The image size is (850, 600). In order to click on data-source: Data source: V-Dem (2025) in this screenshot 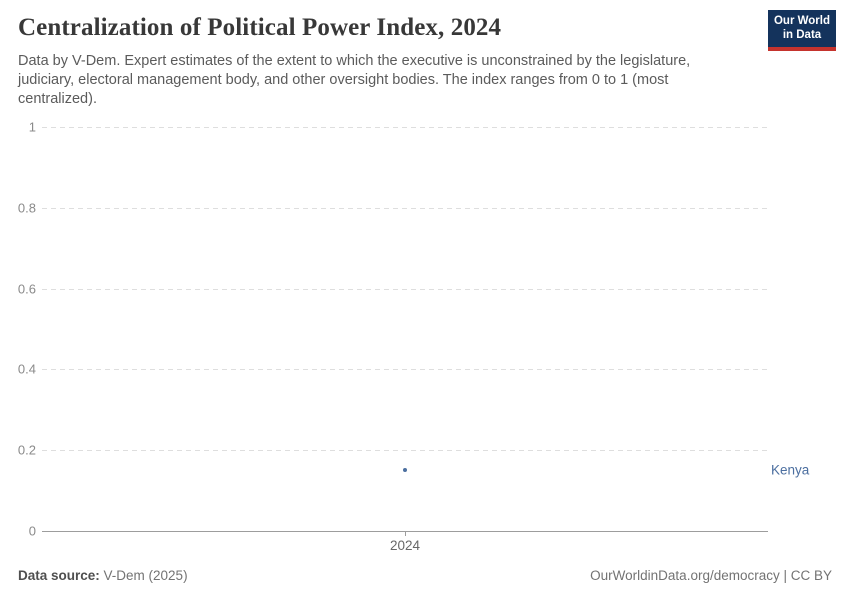, I will do `click(103, 575)`.